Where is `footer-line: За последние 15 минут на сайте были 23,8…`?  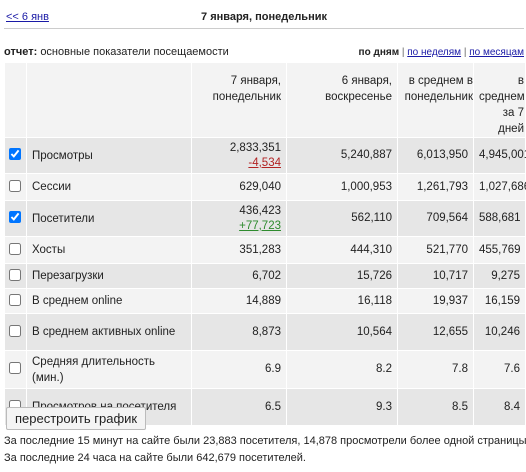 footer-line: За последние 15 минут на сайте были 23,8… is located at coordinates (265, 441).